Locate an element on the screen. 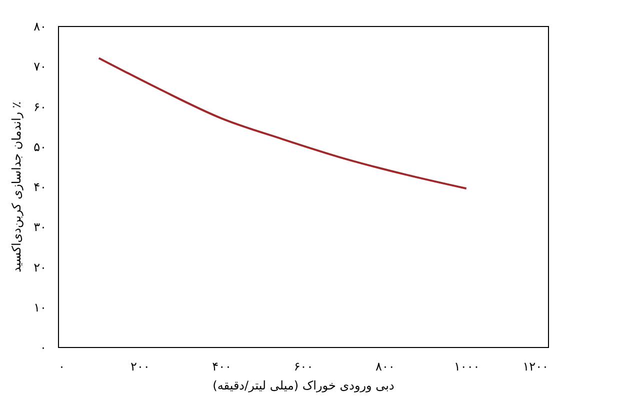 Image resolution: width=618 pixels, height=416 pixels. y-tick-label: ۴۰ is located at coordinates (40, 187).